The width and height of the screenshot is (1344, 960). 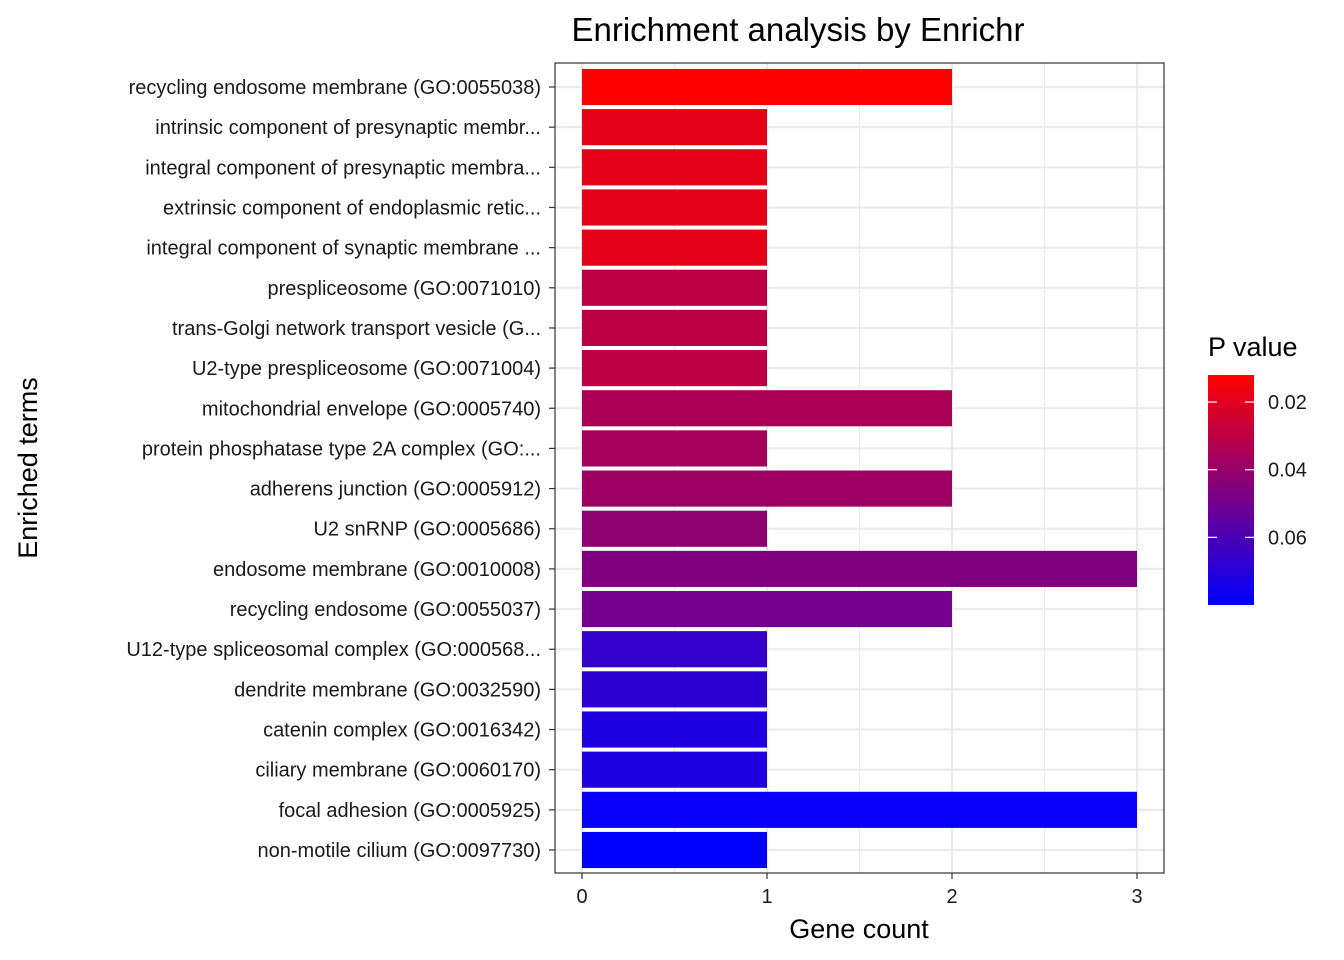 What do you see at coordinates (951, 897) in the screenshot?
I see `x-tick-label: 2` at bounding box center [951, 897].